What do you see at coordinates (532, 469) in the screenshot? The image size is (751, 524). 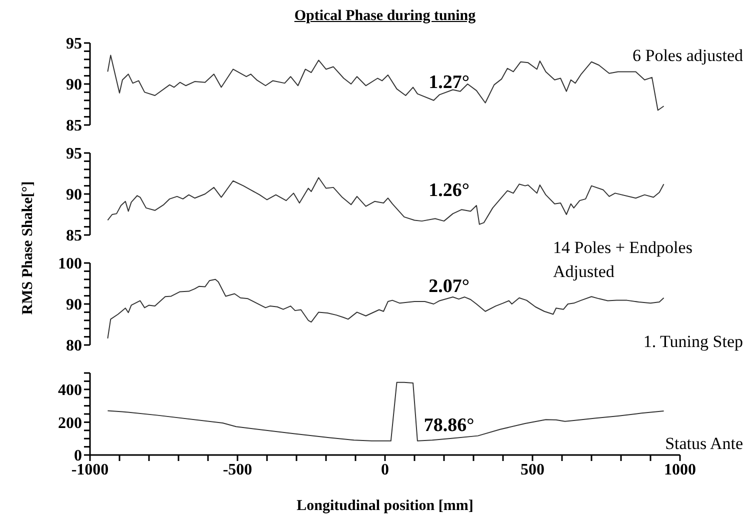 I see `x-tick-label: 500` at bounding box center [532, 469].